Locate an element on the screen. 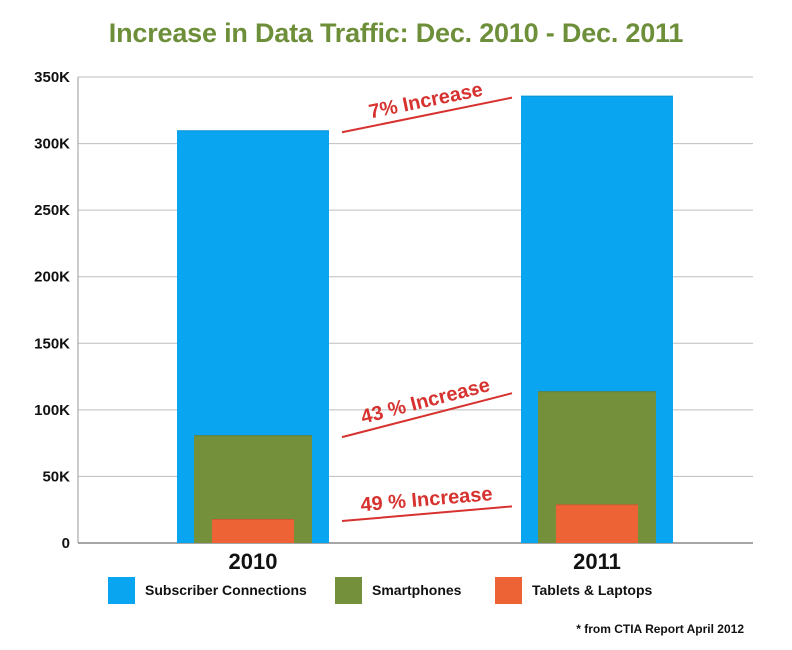 The width and height of the screenshot is (792, 650). increase-annotation-label: 43 % Increase is located at coordinates (426, 401).